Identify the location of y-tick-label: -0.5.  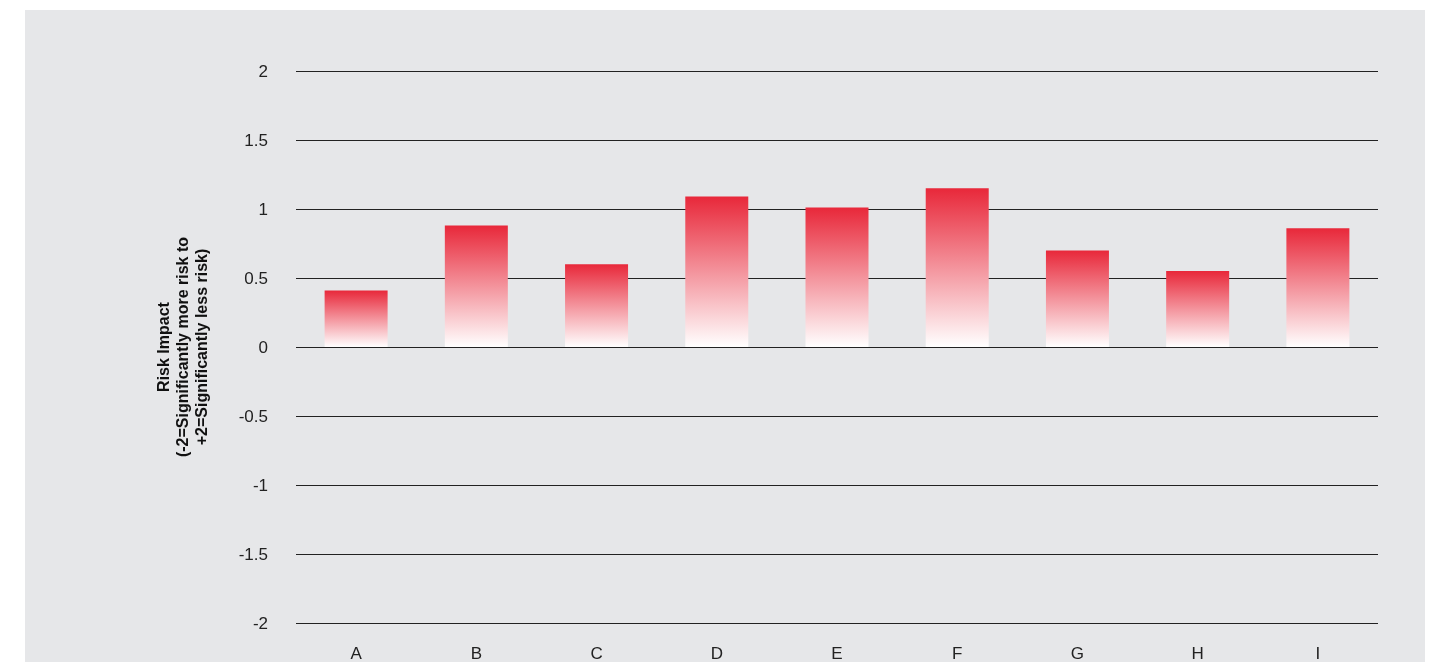
(253, 416).